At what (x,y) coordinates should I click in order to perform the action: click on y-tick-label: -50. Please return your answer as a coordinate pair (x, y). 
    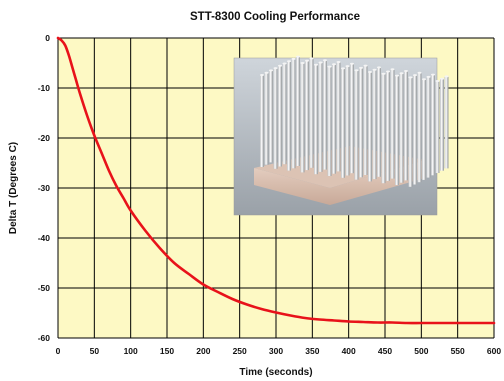
    Looking at the image, I should click on (44, 288).